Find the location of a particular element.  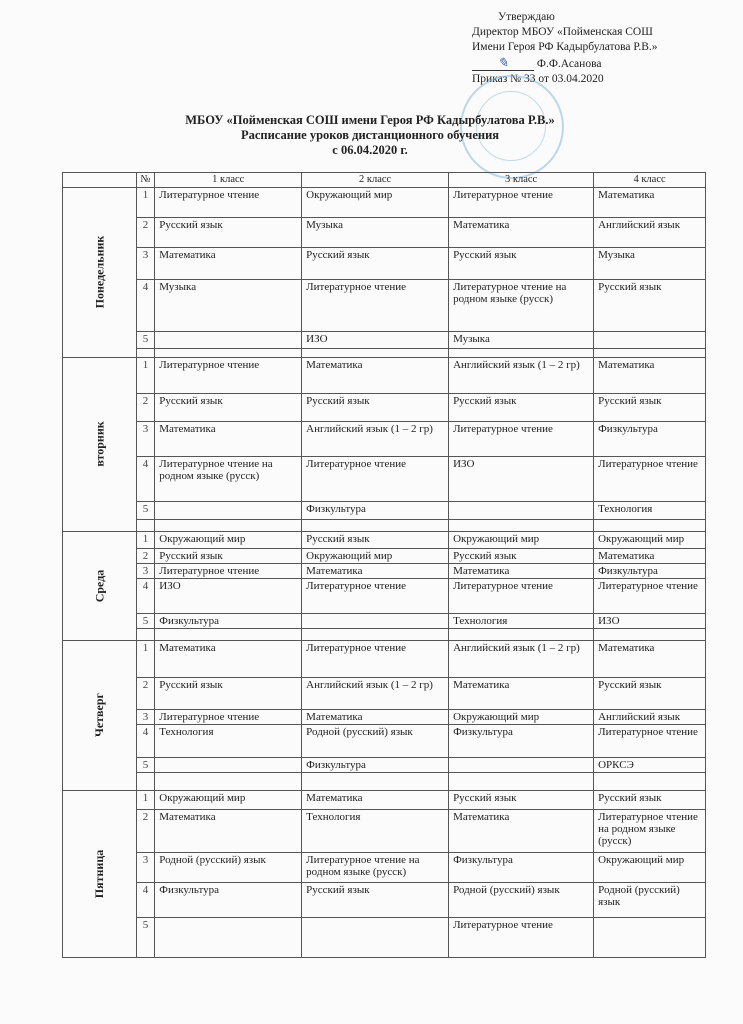

lesson-number: 1 is located at coordinates (145, 202).